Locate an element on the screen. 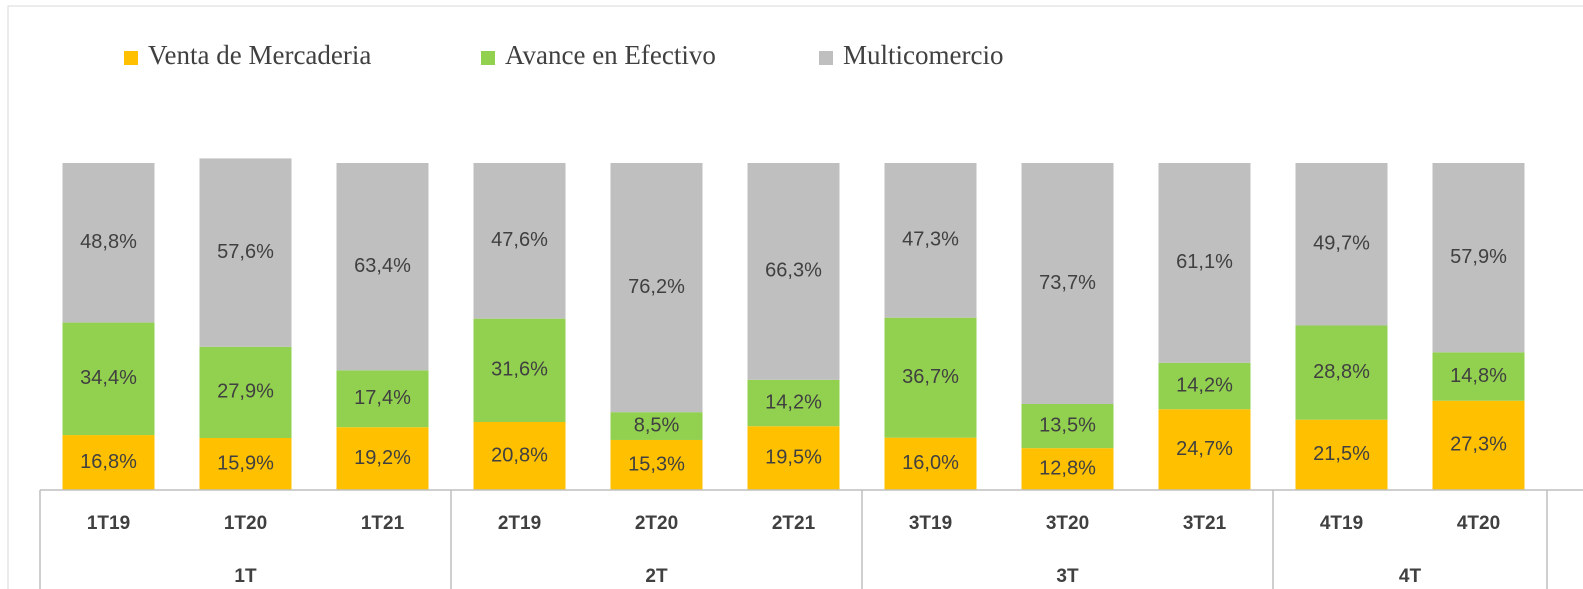 Image resolution: width=1583 pixels, height=589 pixels. value-label: 19,2% is located at coordinates (382, 458).